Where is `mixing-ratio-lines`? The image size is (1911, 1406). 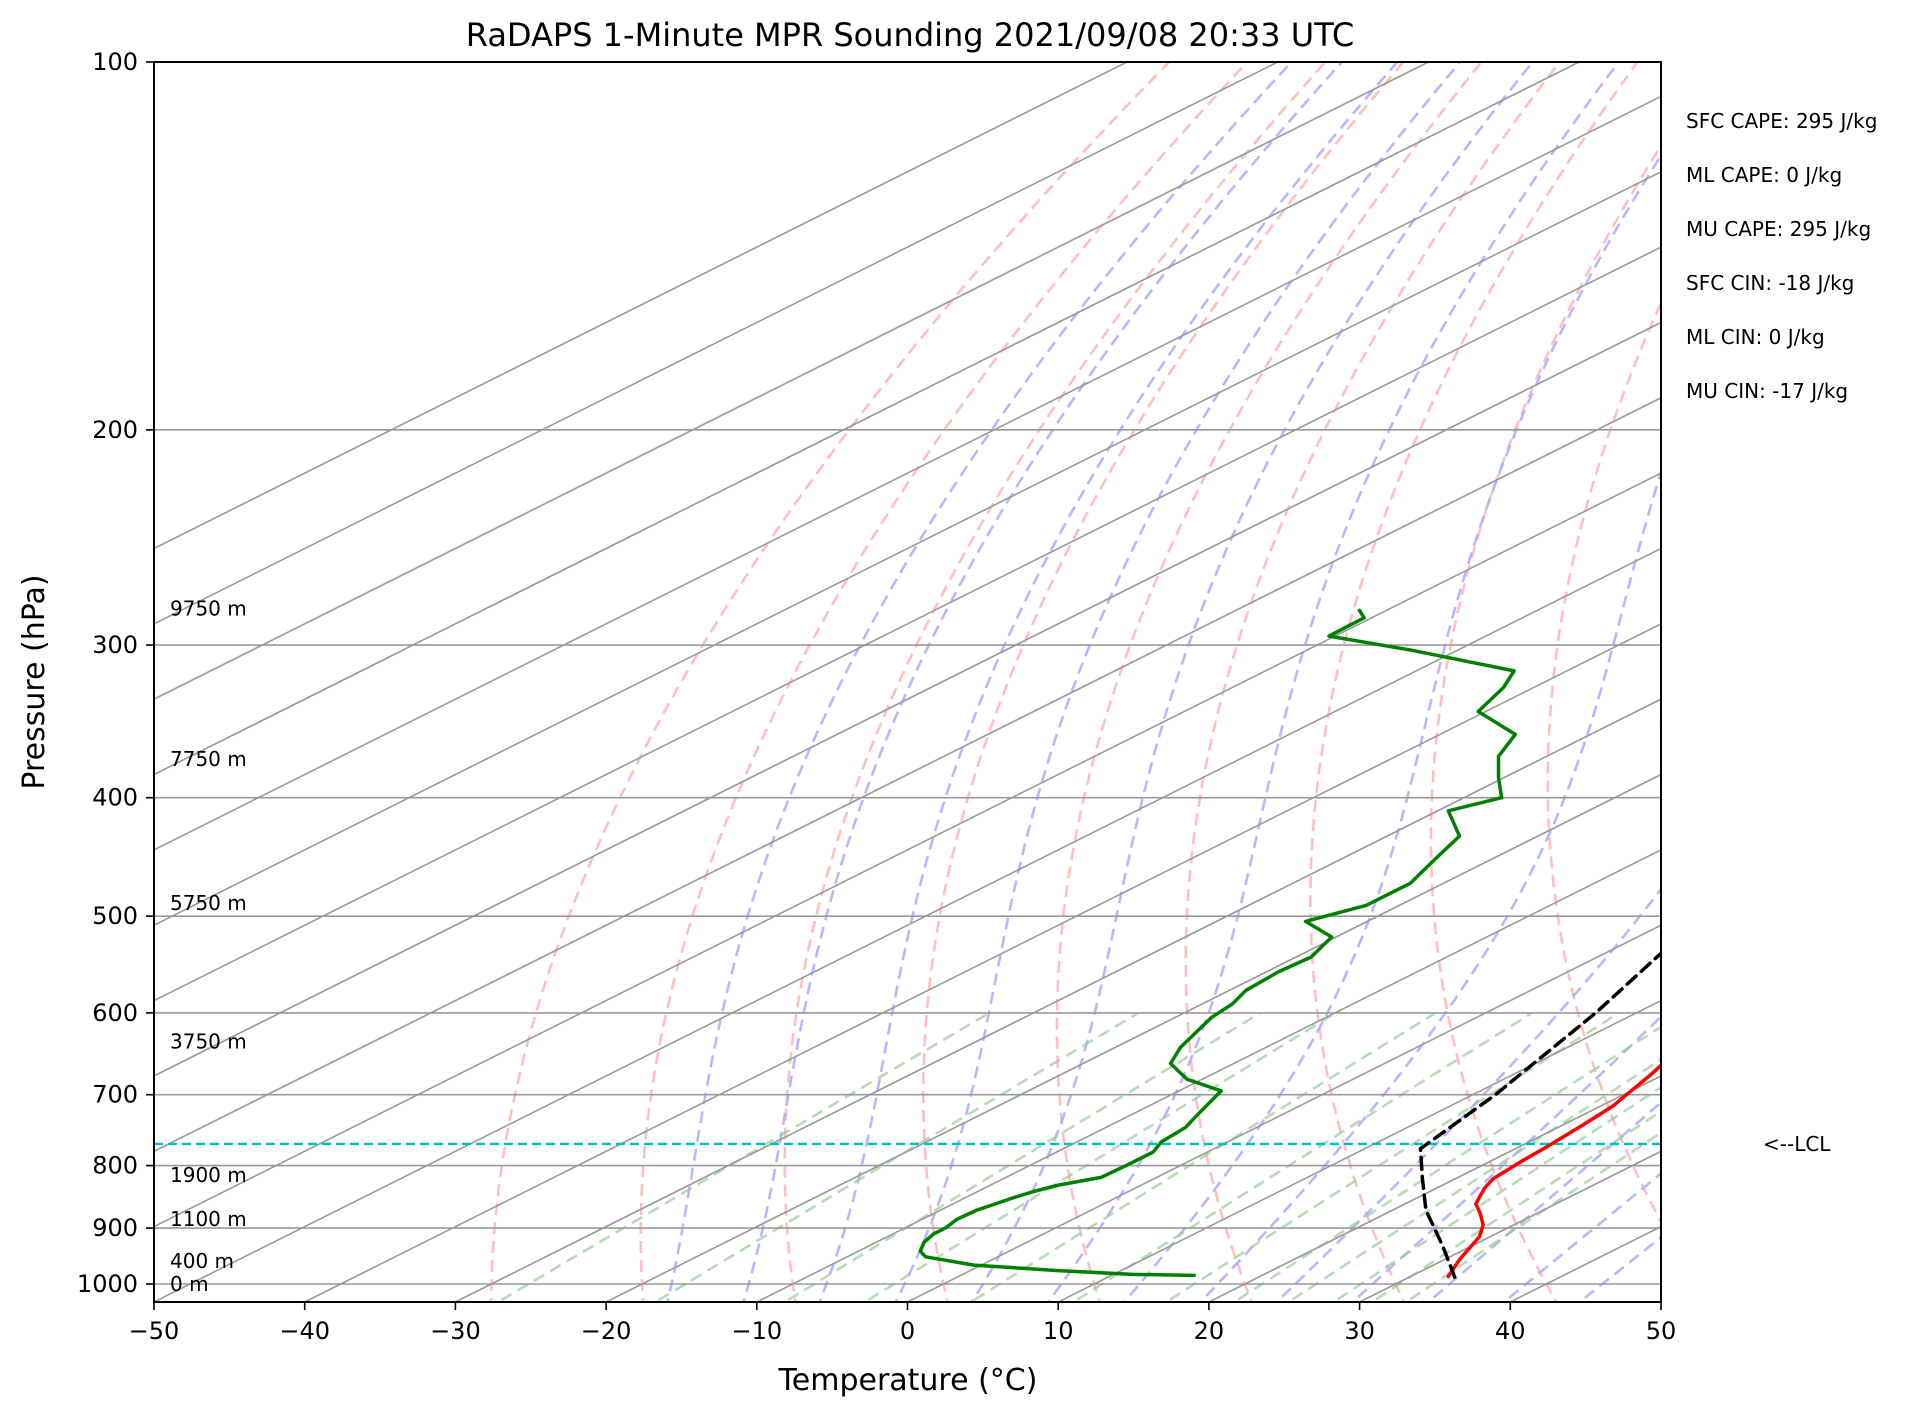 mixing-ratio-lines is located at coordinates (1078, 1156).